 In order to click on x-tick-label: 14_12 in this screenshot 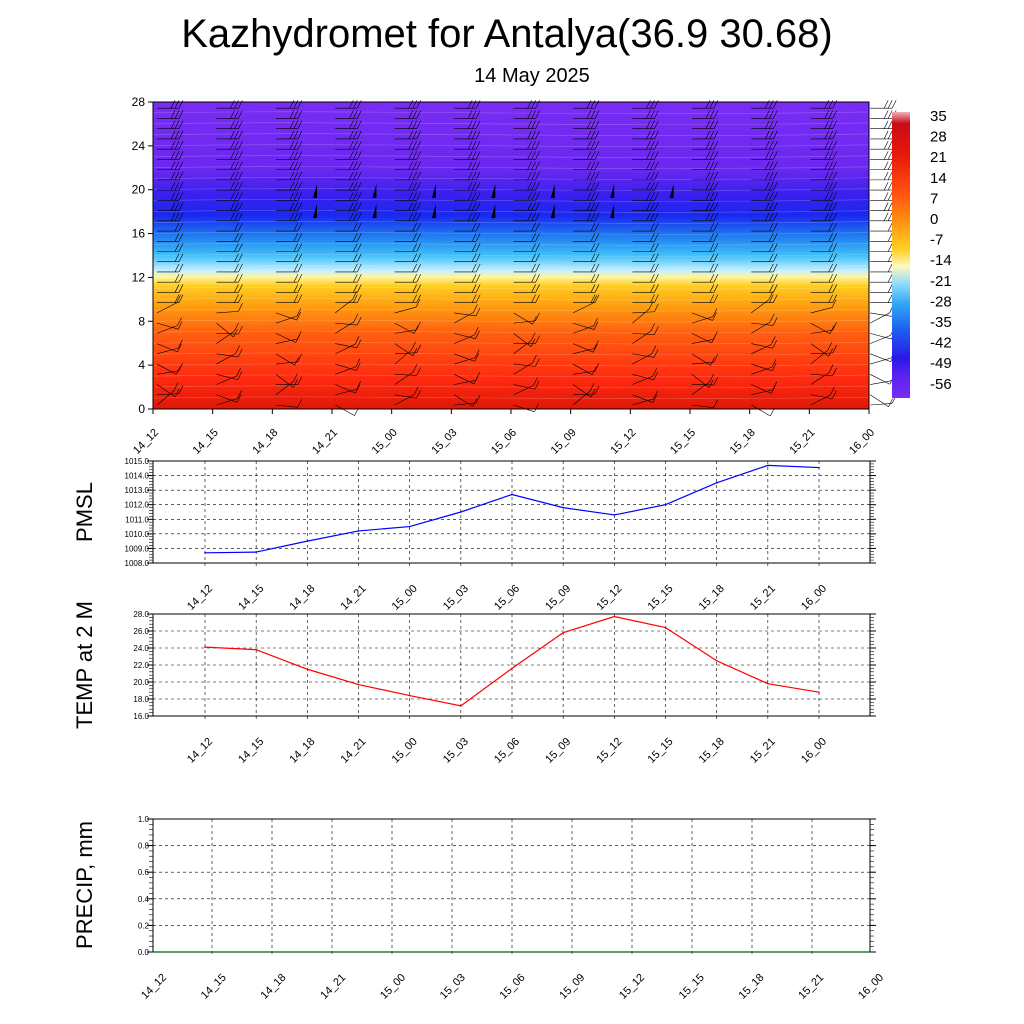, I will do `click(200, 751)`.